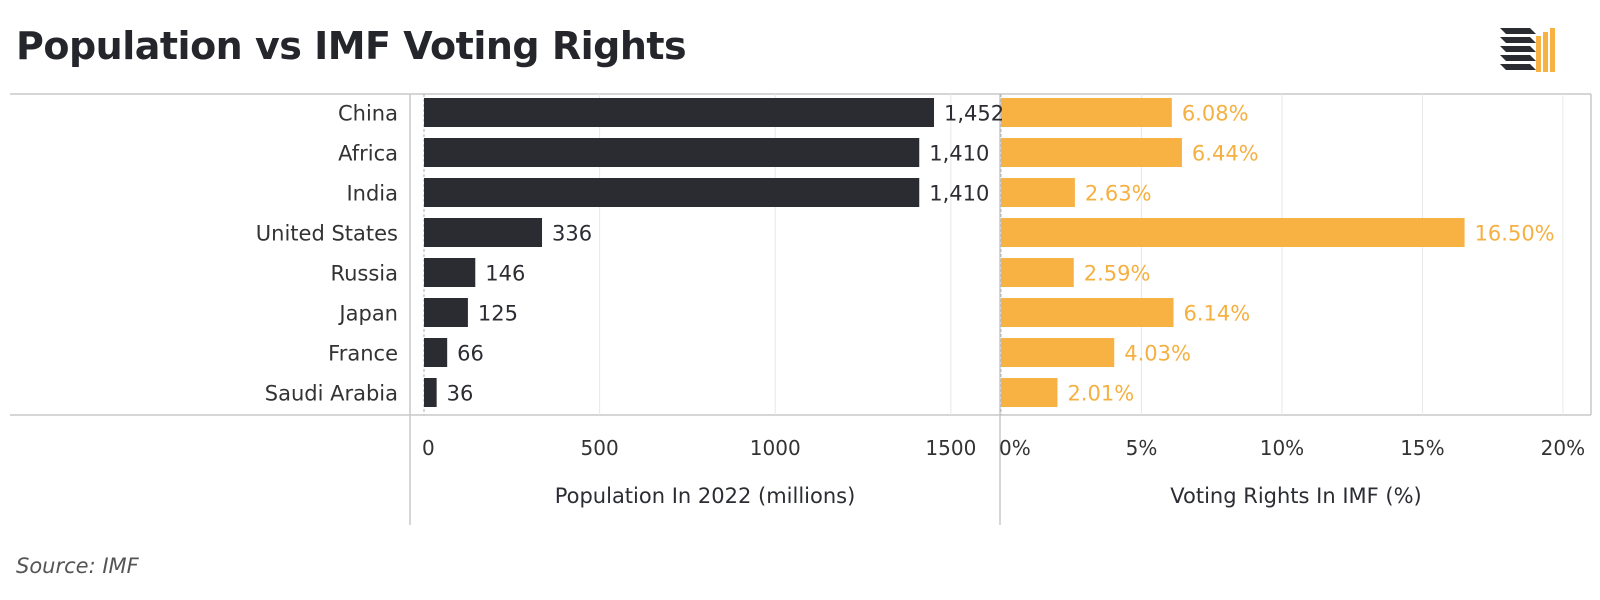 Image resolution: width=1600 pixels, height=600 pixels. Describe the element at coordinates (1563, 448) in the screenshot. I see `voting-tick-label: 20%` at that location.